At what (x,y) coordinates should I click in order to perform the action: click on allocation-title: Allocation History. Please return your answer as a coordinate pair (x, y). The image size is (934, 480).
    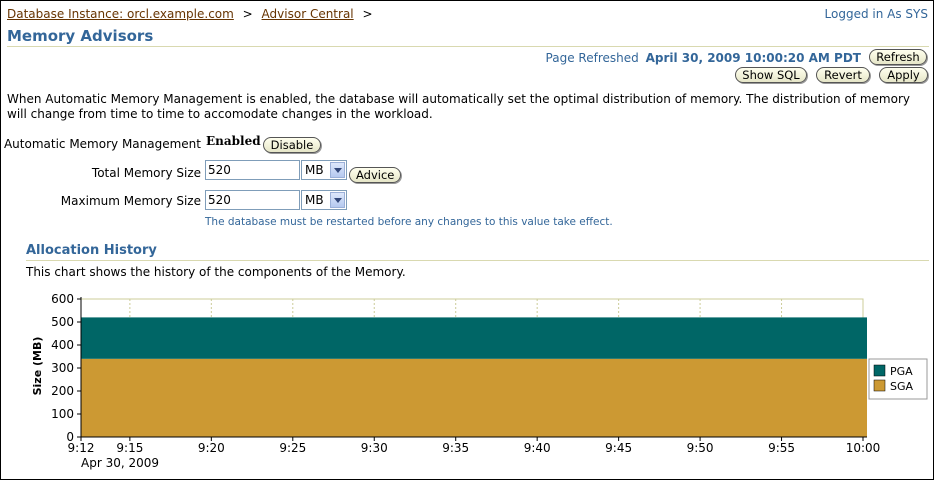
    Looking at the image, I should click on (91, 250).